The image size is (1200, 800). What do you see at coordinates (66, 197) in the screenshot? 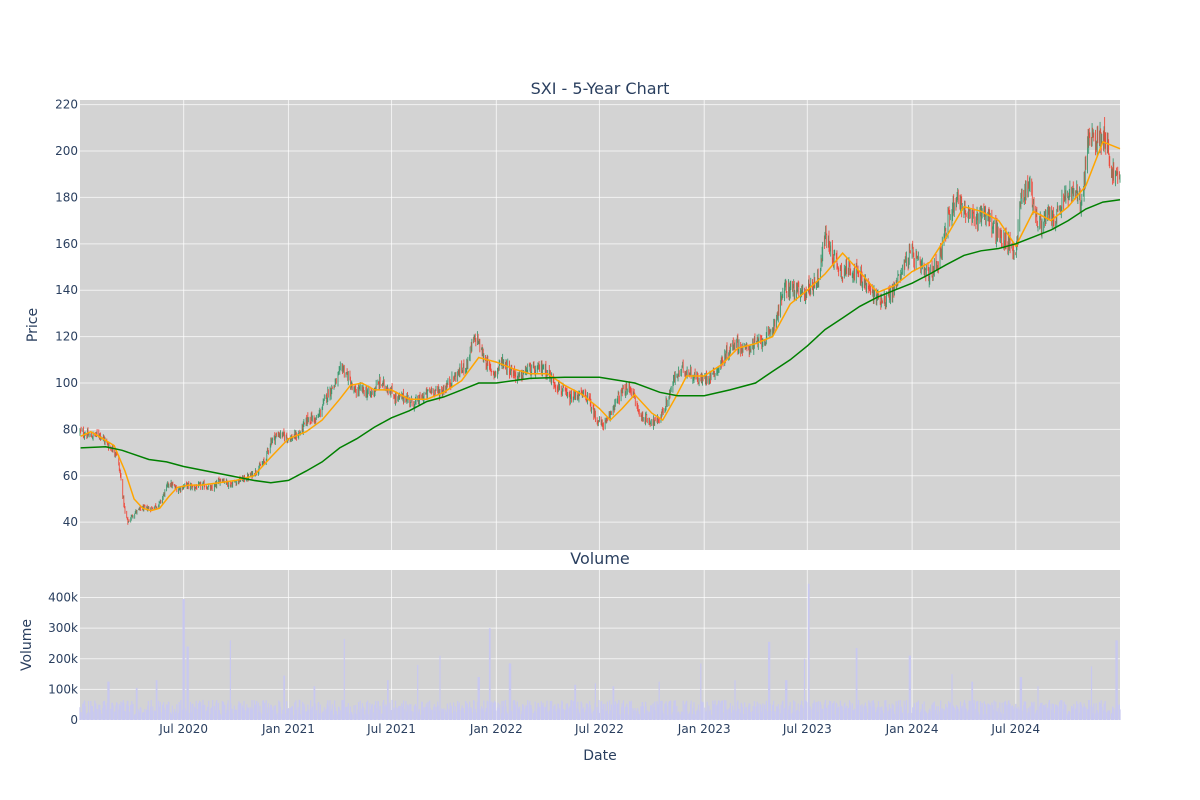
I see `price-y-tick-label: 180` at bounding box center [66, 197].